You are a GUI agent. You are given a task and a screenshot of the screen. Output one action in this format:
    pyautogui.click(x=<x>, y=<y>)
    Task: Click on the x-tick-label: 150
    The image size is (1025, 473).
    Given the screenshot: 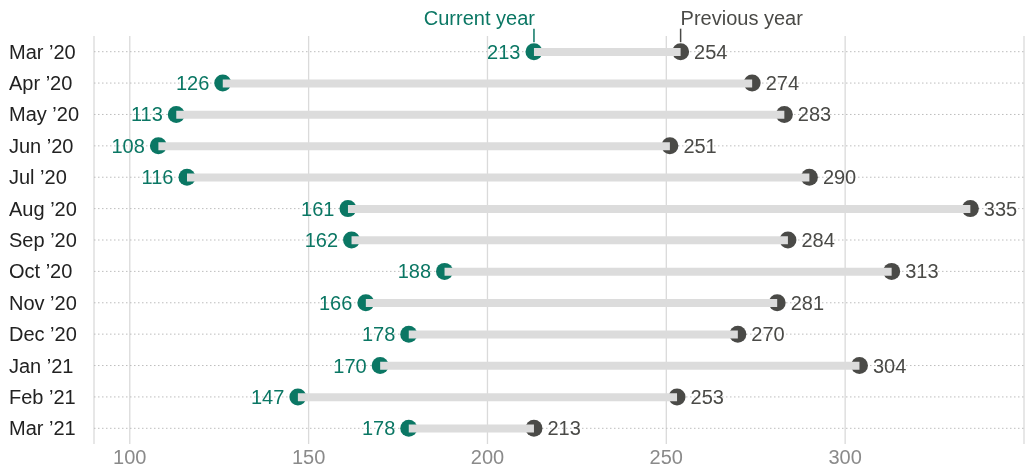 What is the action you would take?
    pyautogui.click(x=308, y=457)
    